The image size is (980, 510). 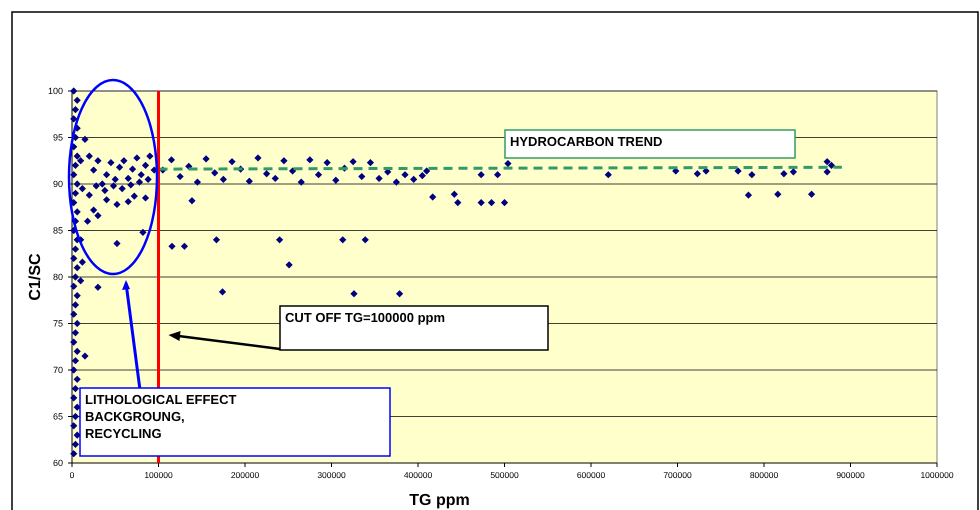 What do you see at coordinates (55, 91) in the screenshot?
I see `y-tick-label: 100` at bounding box center [55, 91].